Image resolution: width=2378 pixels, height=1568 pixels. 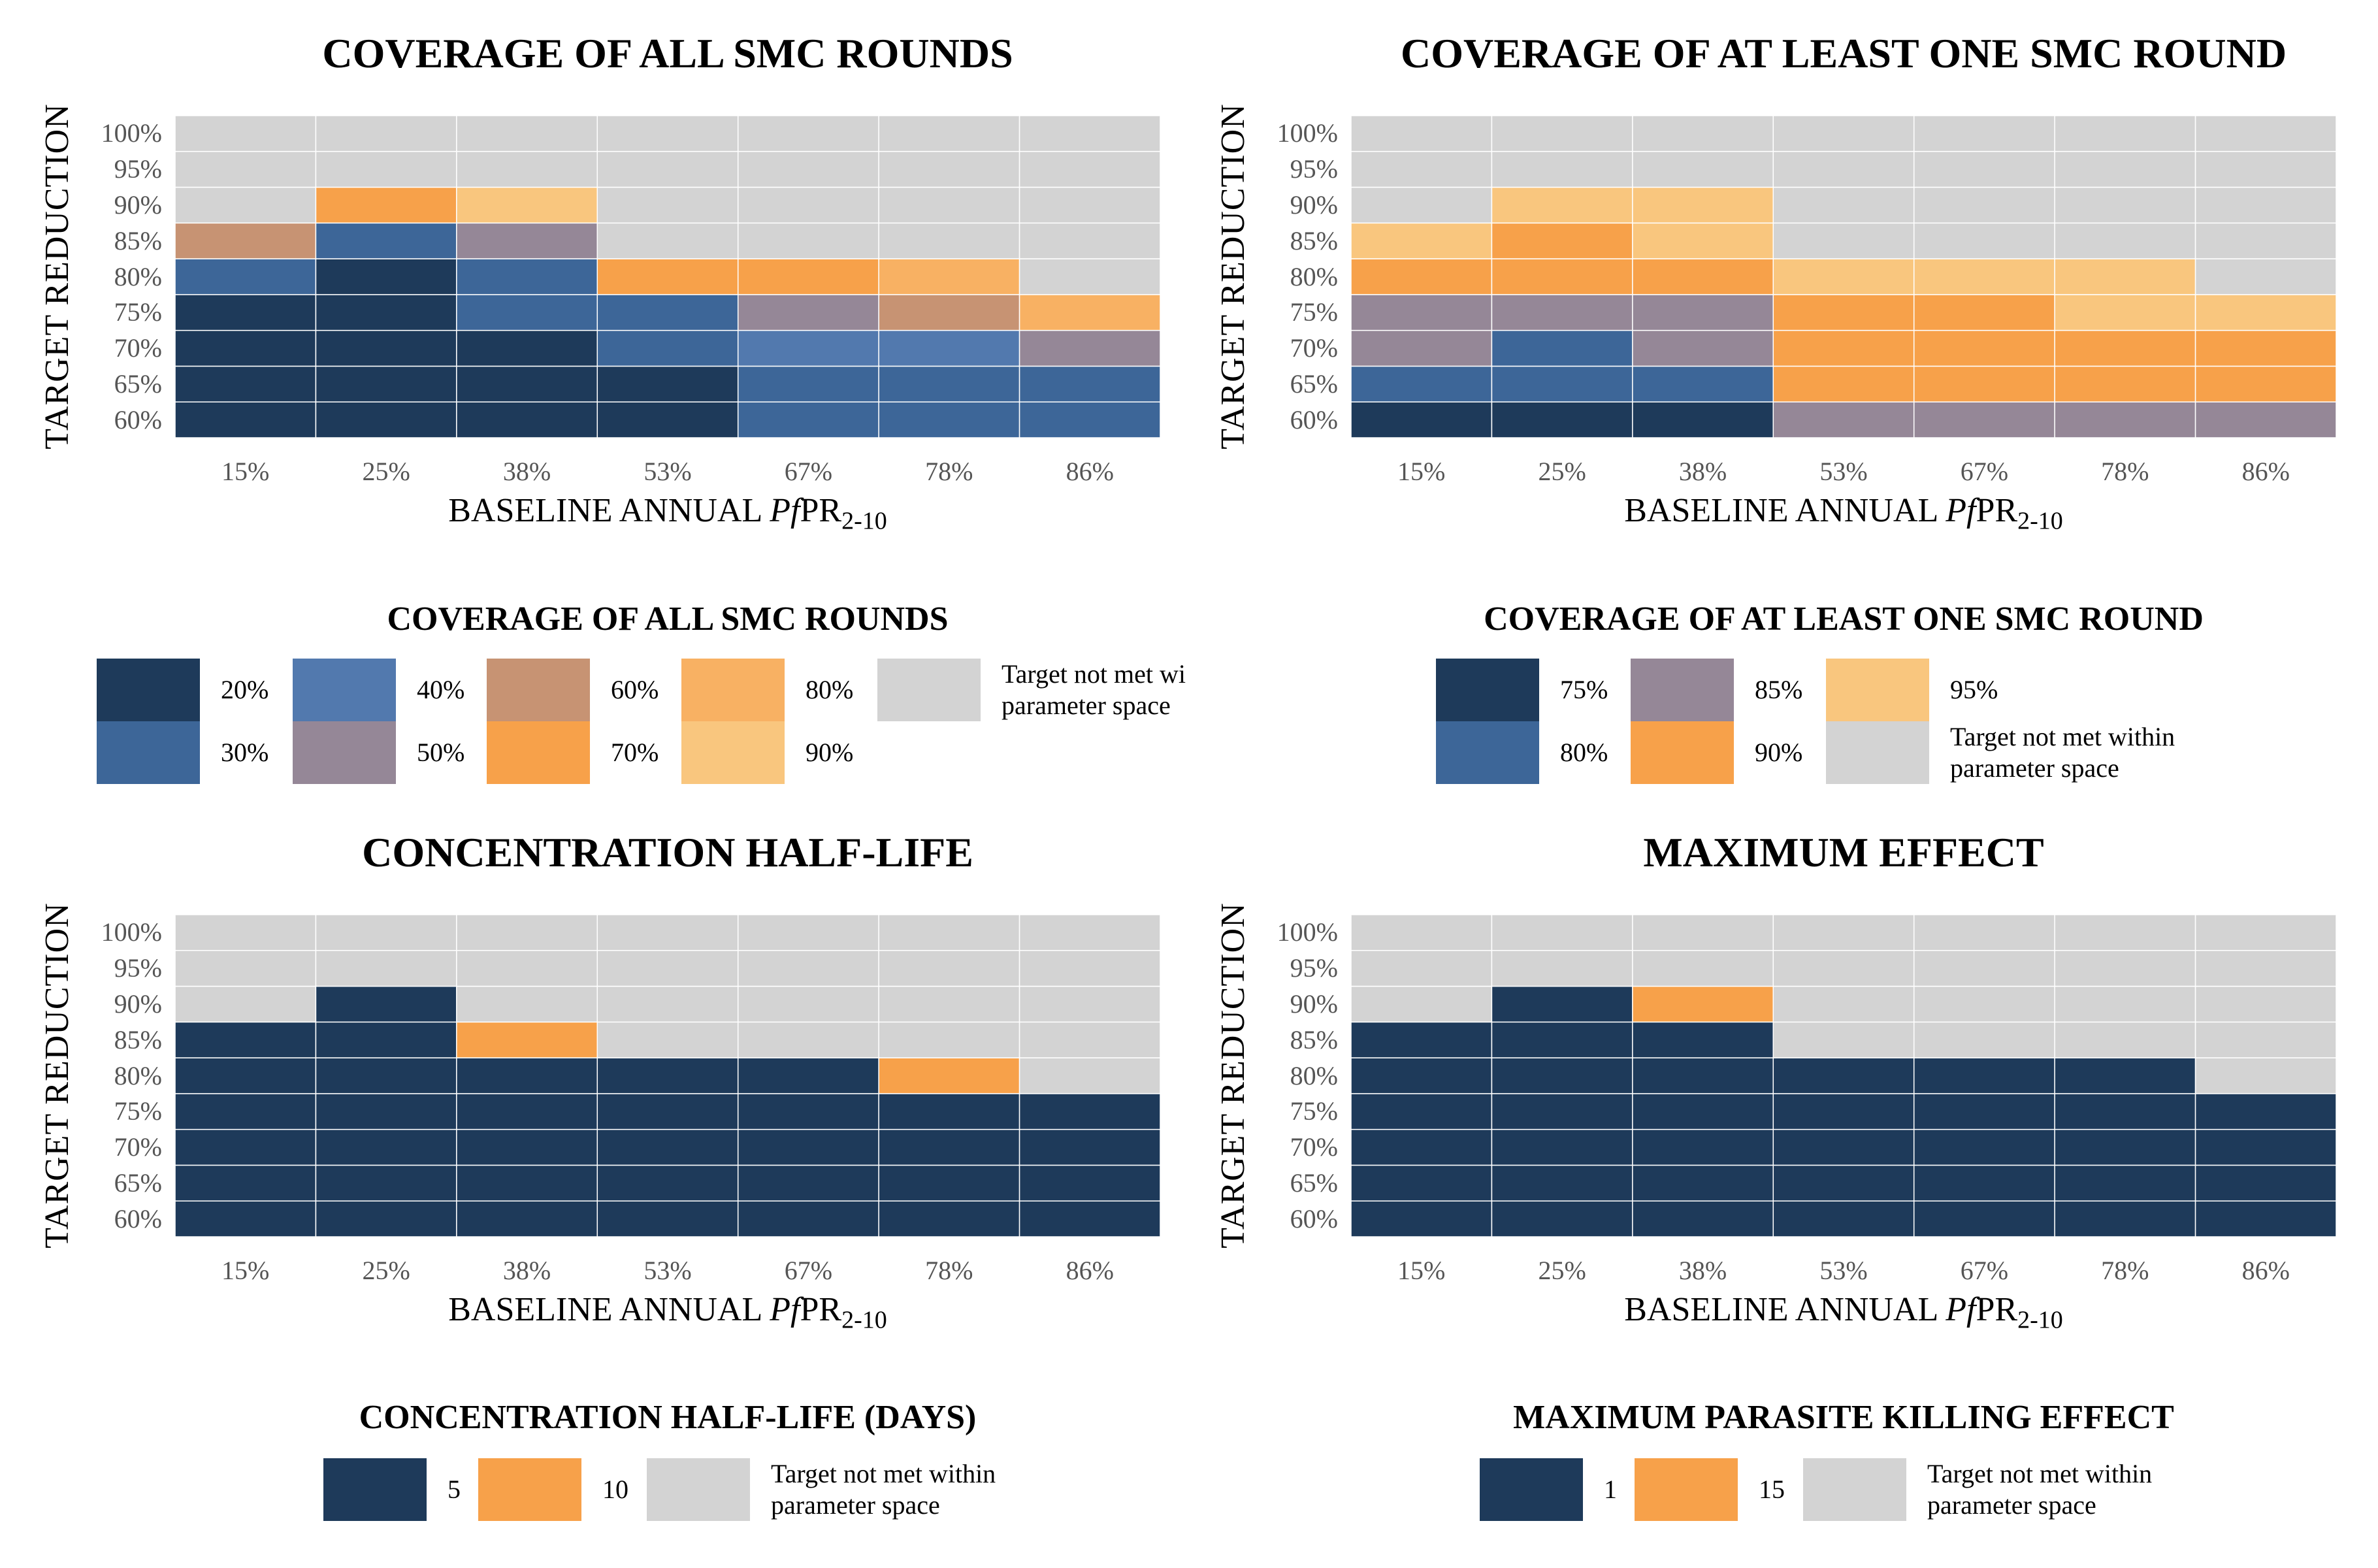 I want to click on x-tick-label: 67%, so click(x=1984, y=1270).